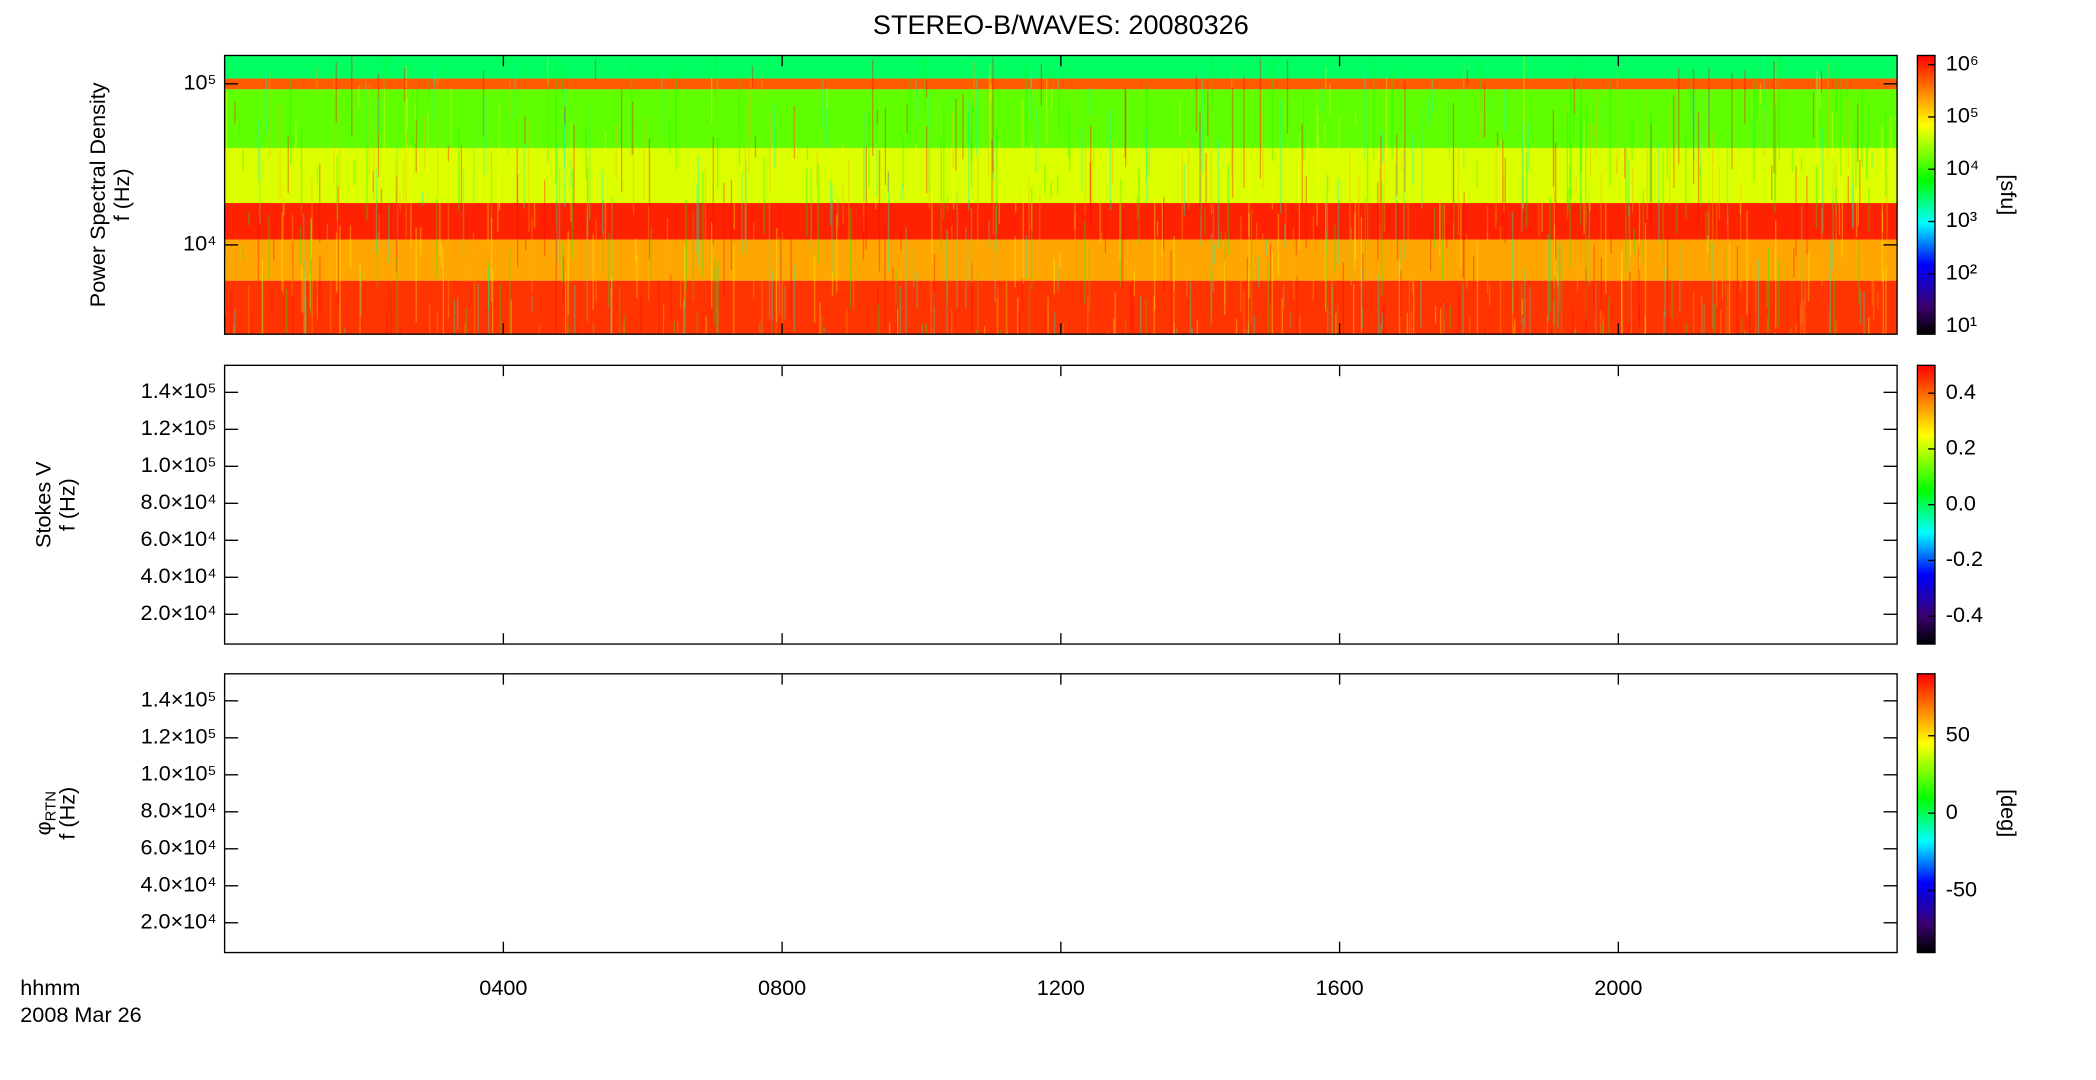 This screenshot has height=1080, width=2096. I want to click on colorbar-tick-label: -50, so click(1961, 888).